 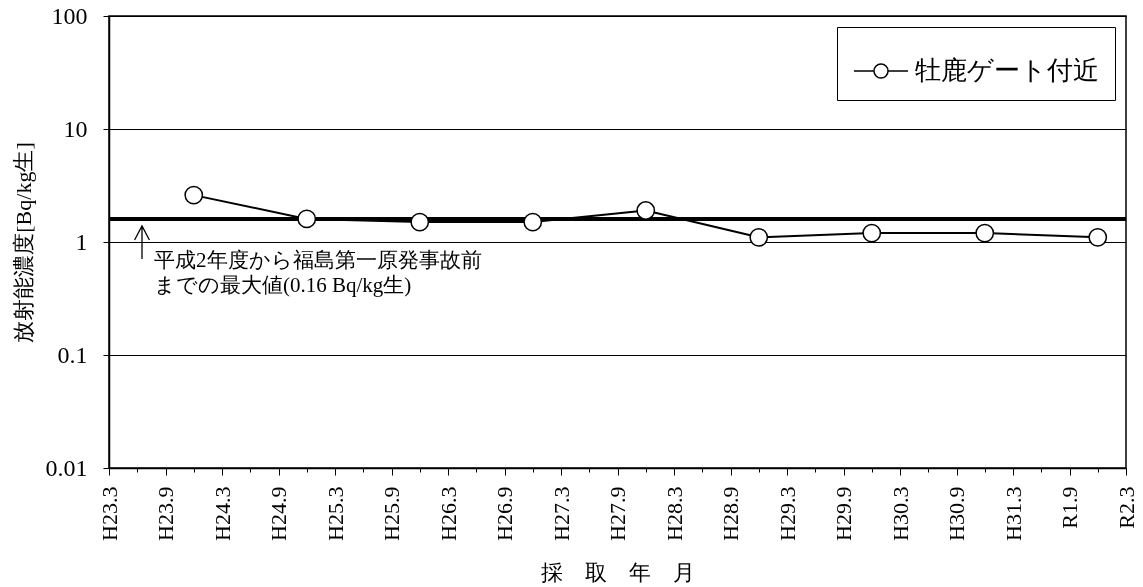 I want to click on x-tick-label: H30.3, so click(x=900, y=513).